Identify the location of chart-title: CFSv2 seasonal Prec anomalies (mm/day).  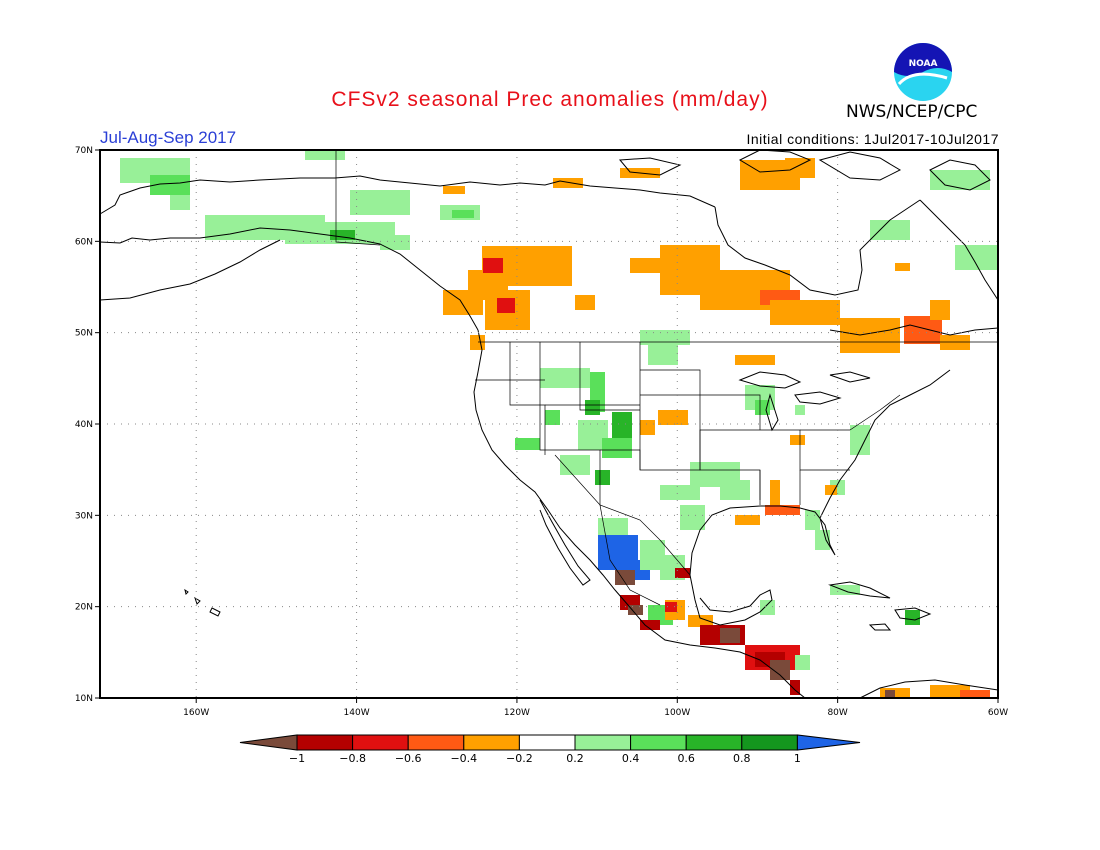
(550, 99).